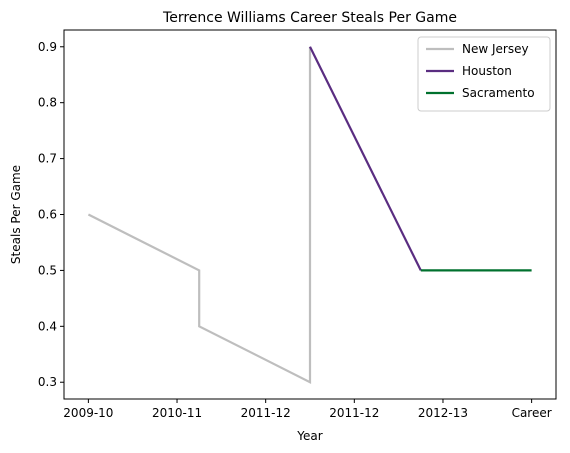  I want to click on legend-label: New Jersey, so click(495, 49).